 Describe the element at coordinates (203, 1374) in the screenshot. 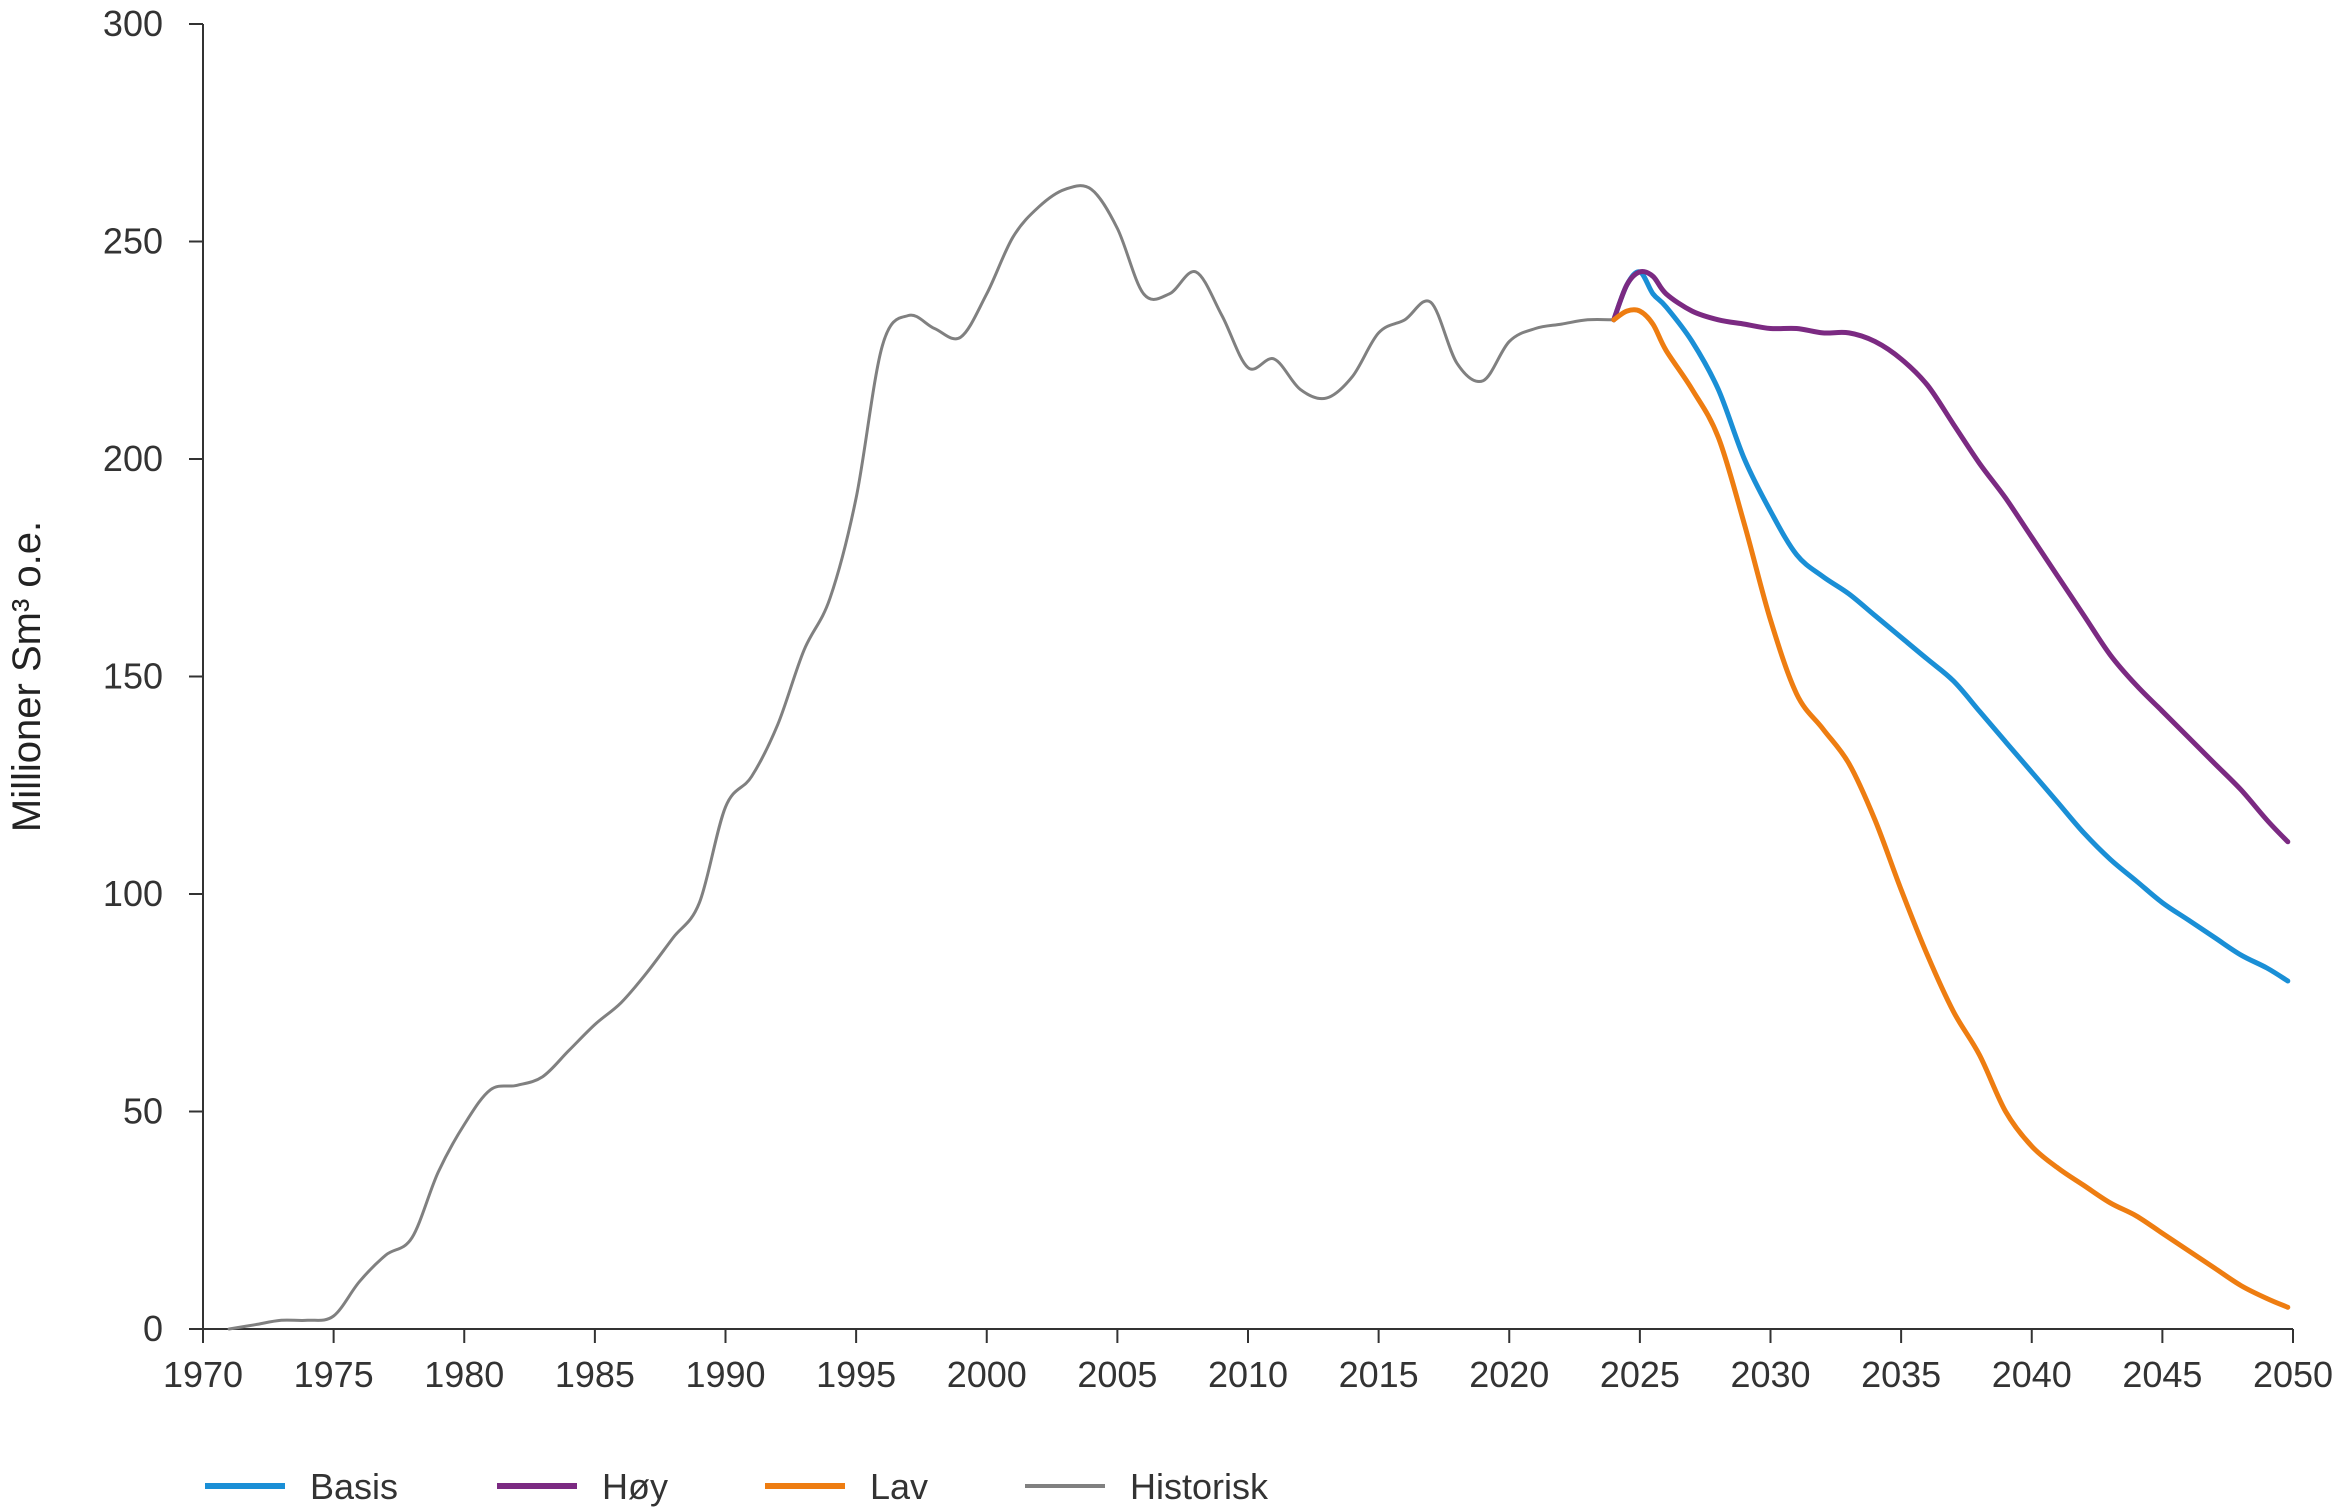

I see `x-tick-label: 1970` at that location.